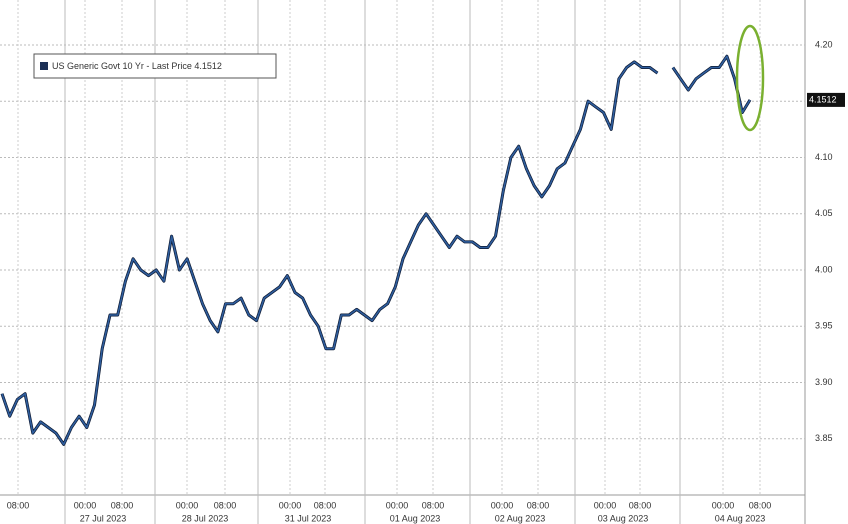 Image resolution: width=848 pixels, height=524 pixels. I want to click on y-tick-label: 3.90, so click(824, 382).